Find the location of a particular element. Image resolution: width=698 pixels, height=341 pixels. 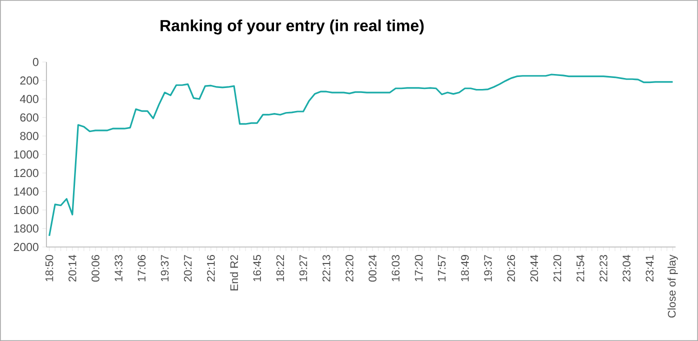

x-tick-label: 18:22 is located at coordinates (280, 268).